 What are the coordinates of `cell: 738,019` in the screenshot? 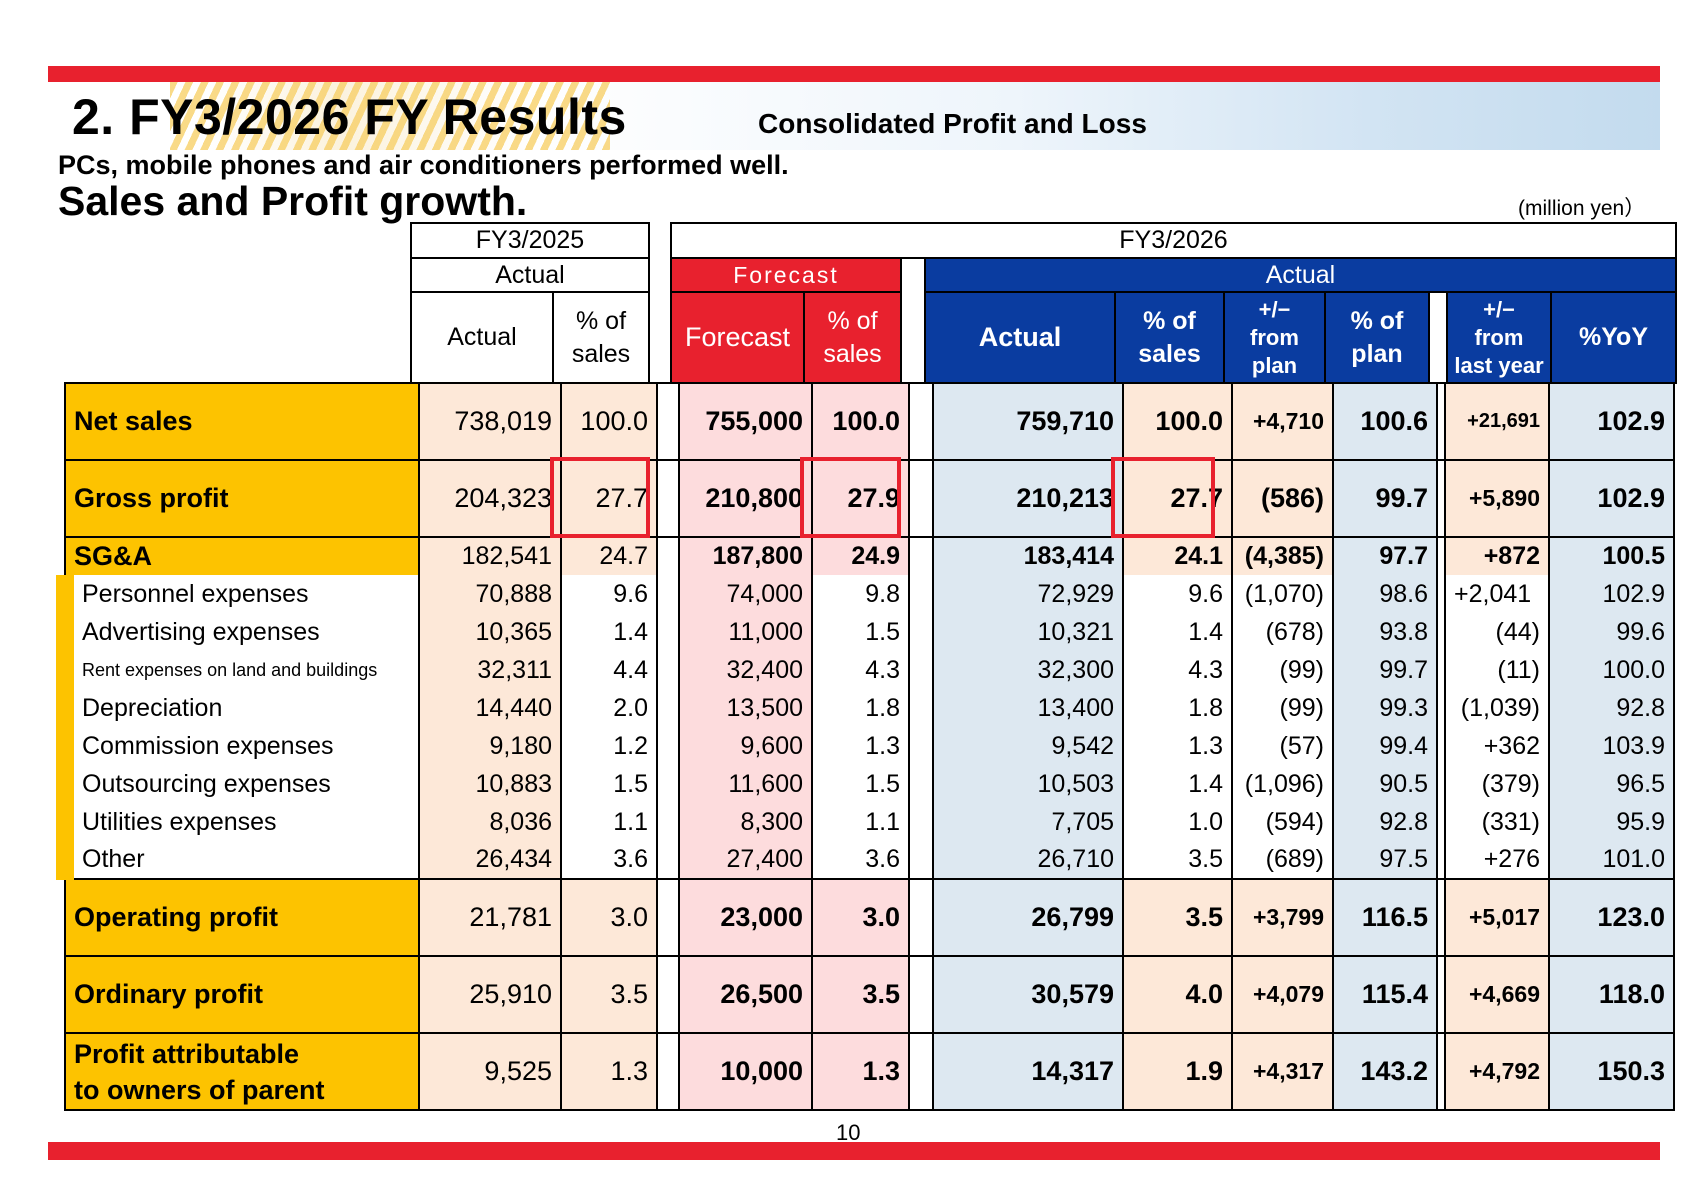 It's located at (490, 421).